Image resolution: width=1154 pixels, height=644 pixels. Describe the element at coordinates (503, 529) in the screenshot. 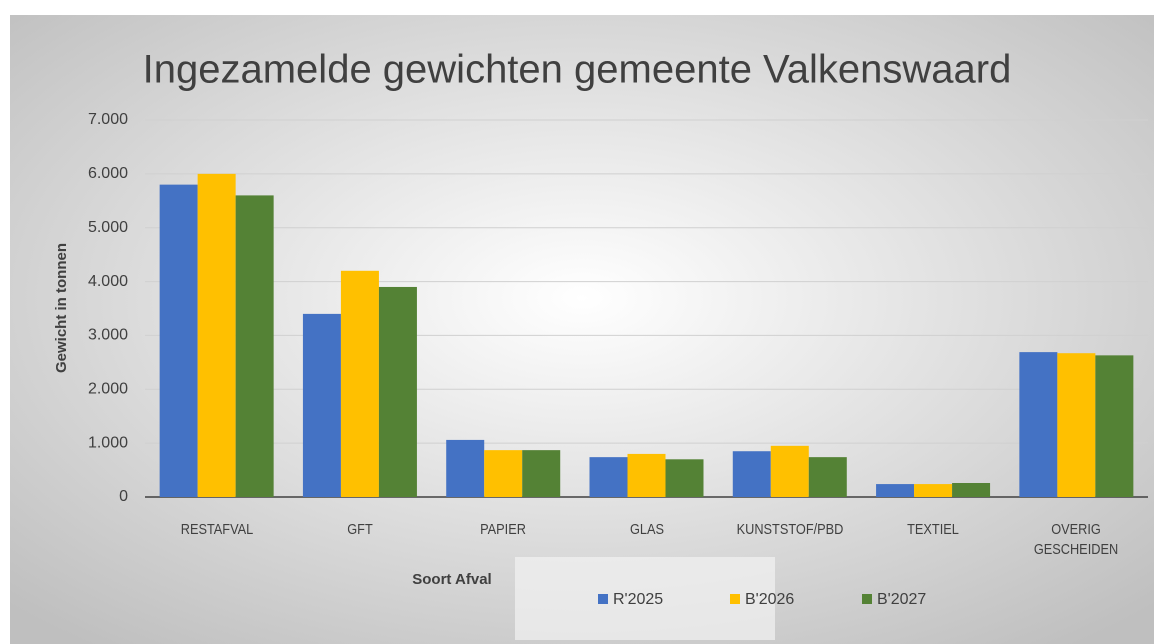

I see `x-tick-label: PAPIER` at that location.